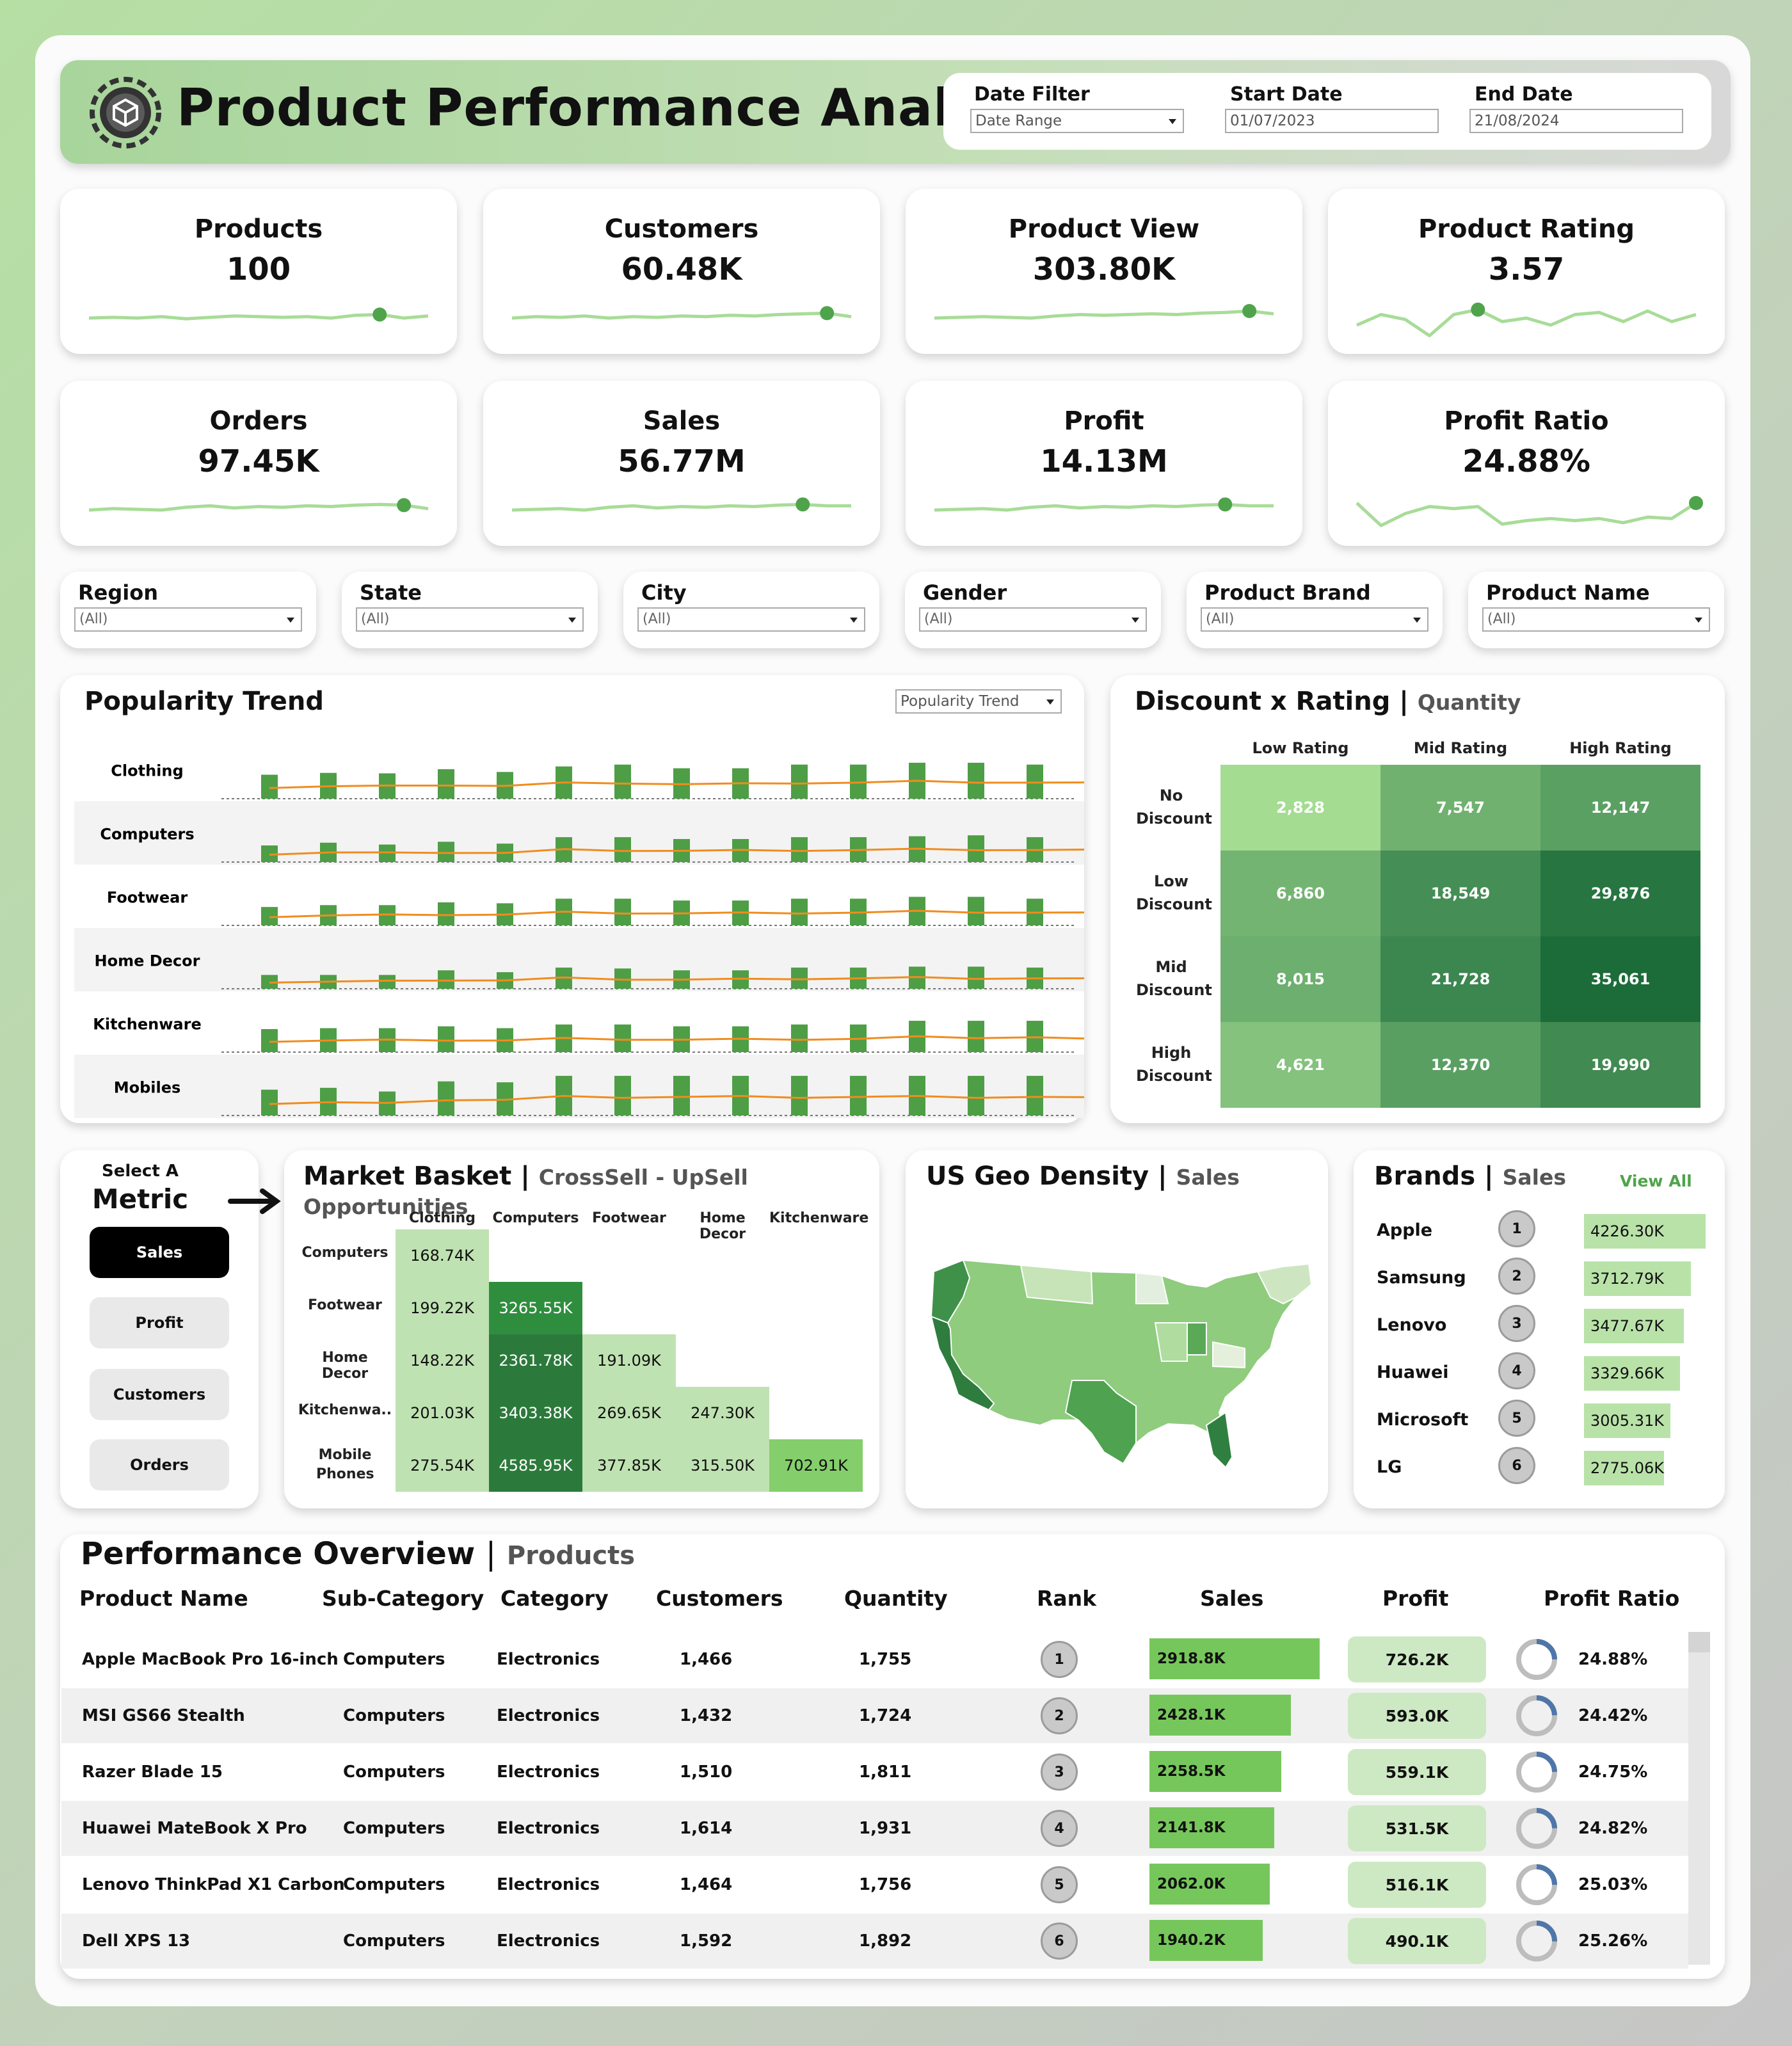 The height and width of the screenshot is (2046, 1792). Describe the element at coordinates (681, 229) in the screenshot. I see `kpi-title: Customers` at that location.